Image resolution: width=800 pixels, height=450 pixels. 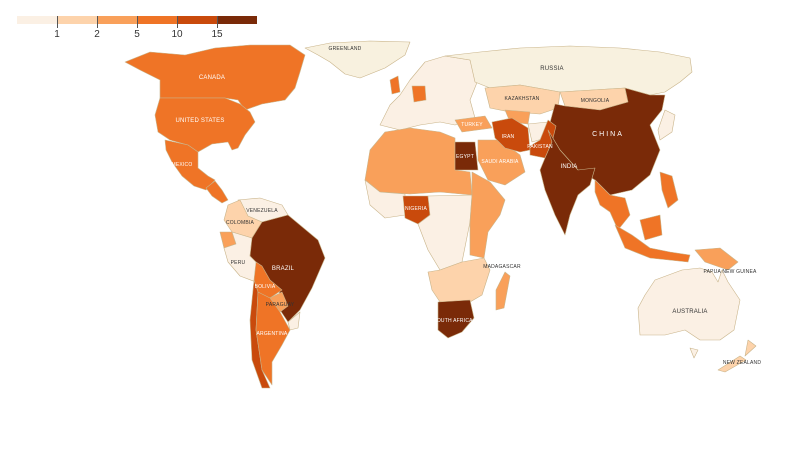 What do you see at coordinates (137, 34) in the screenshot?
I see `legend-tick-label: 5` at bounding box center [137, 34].